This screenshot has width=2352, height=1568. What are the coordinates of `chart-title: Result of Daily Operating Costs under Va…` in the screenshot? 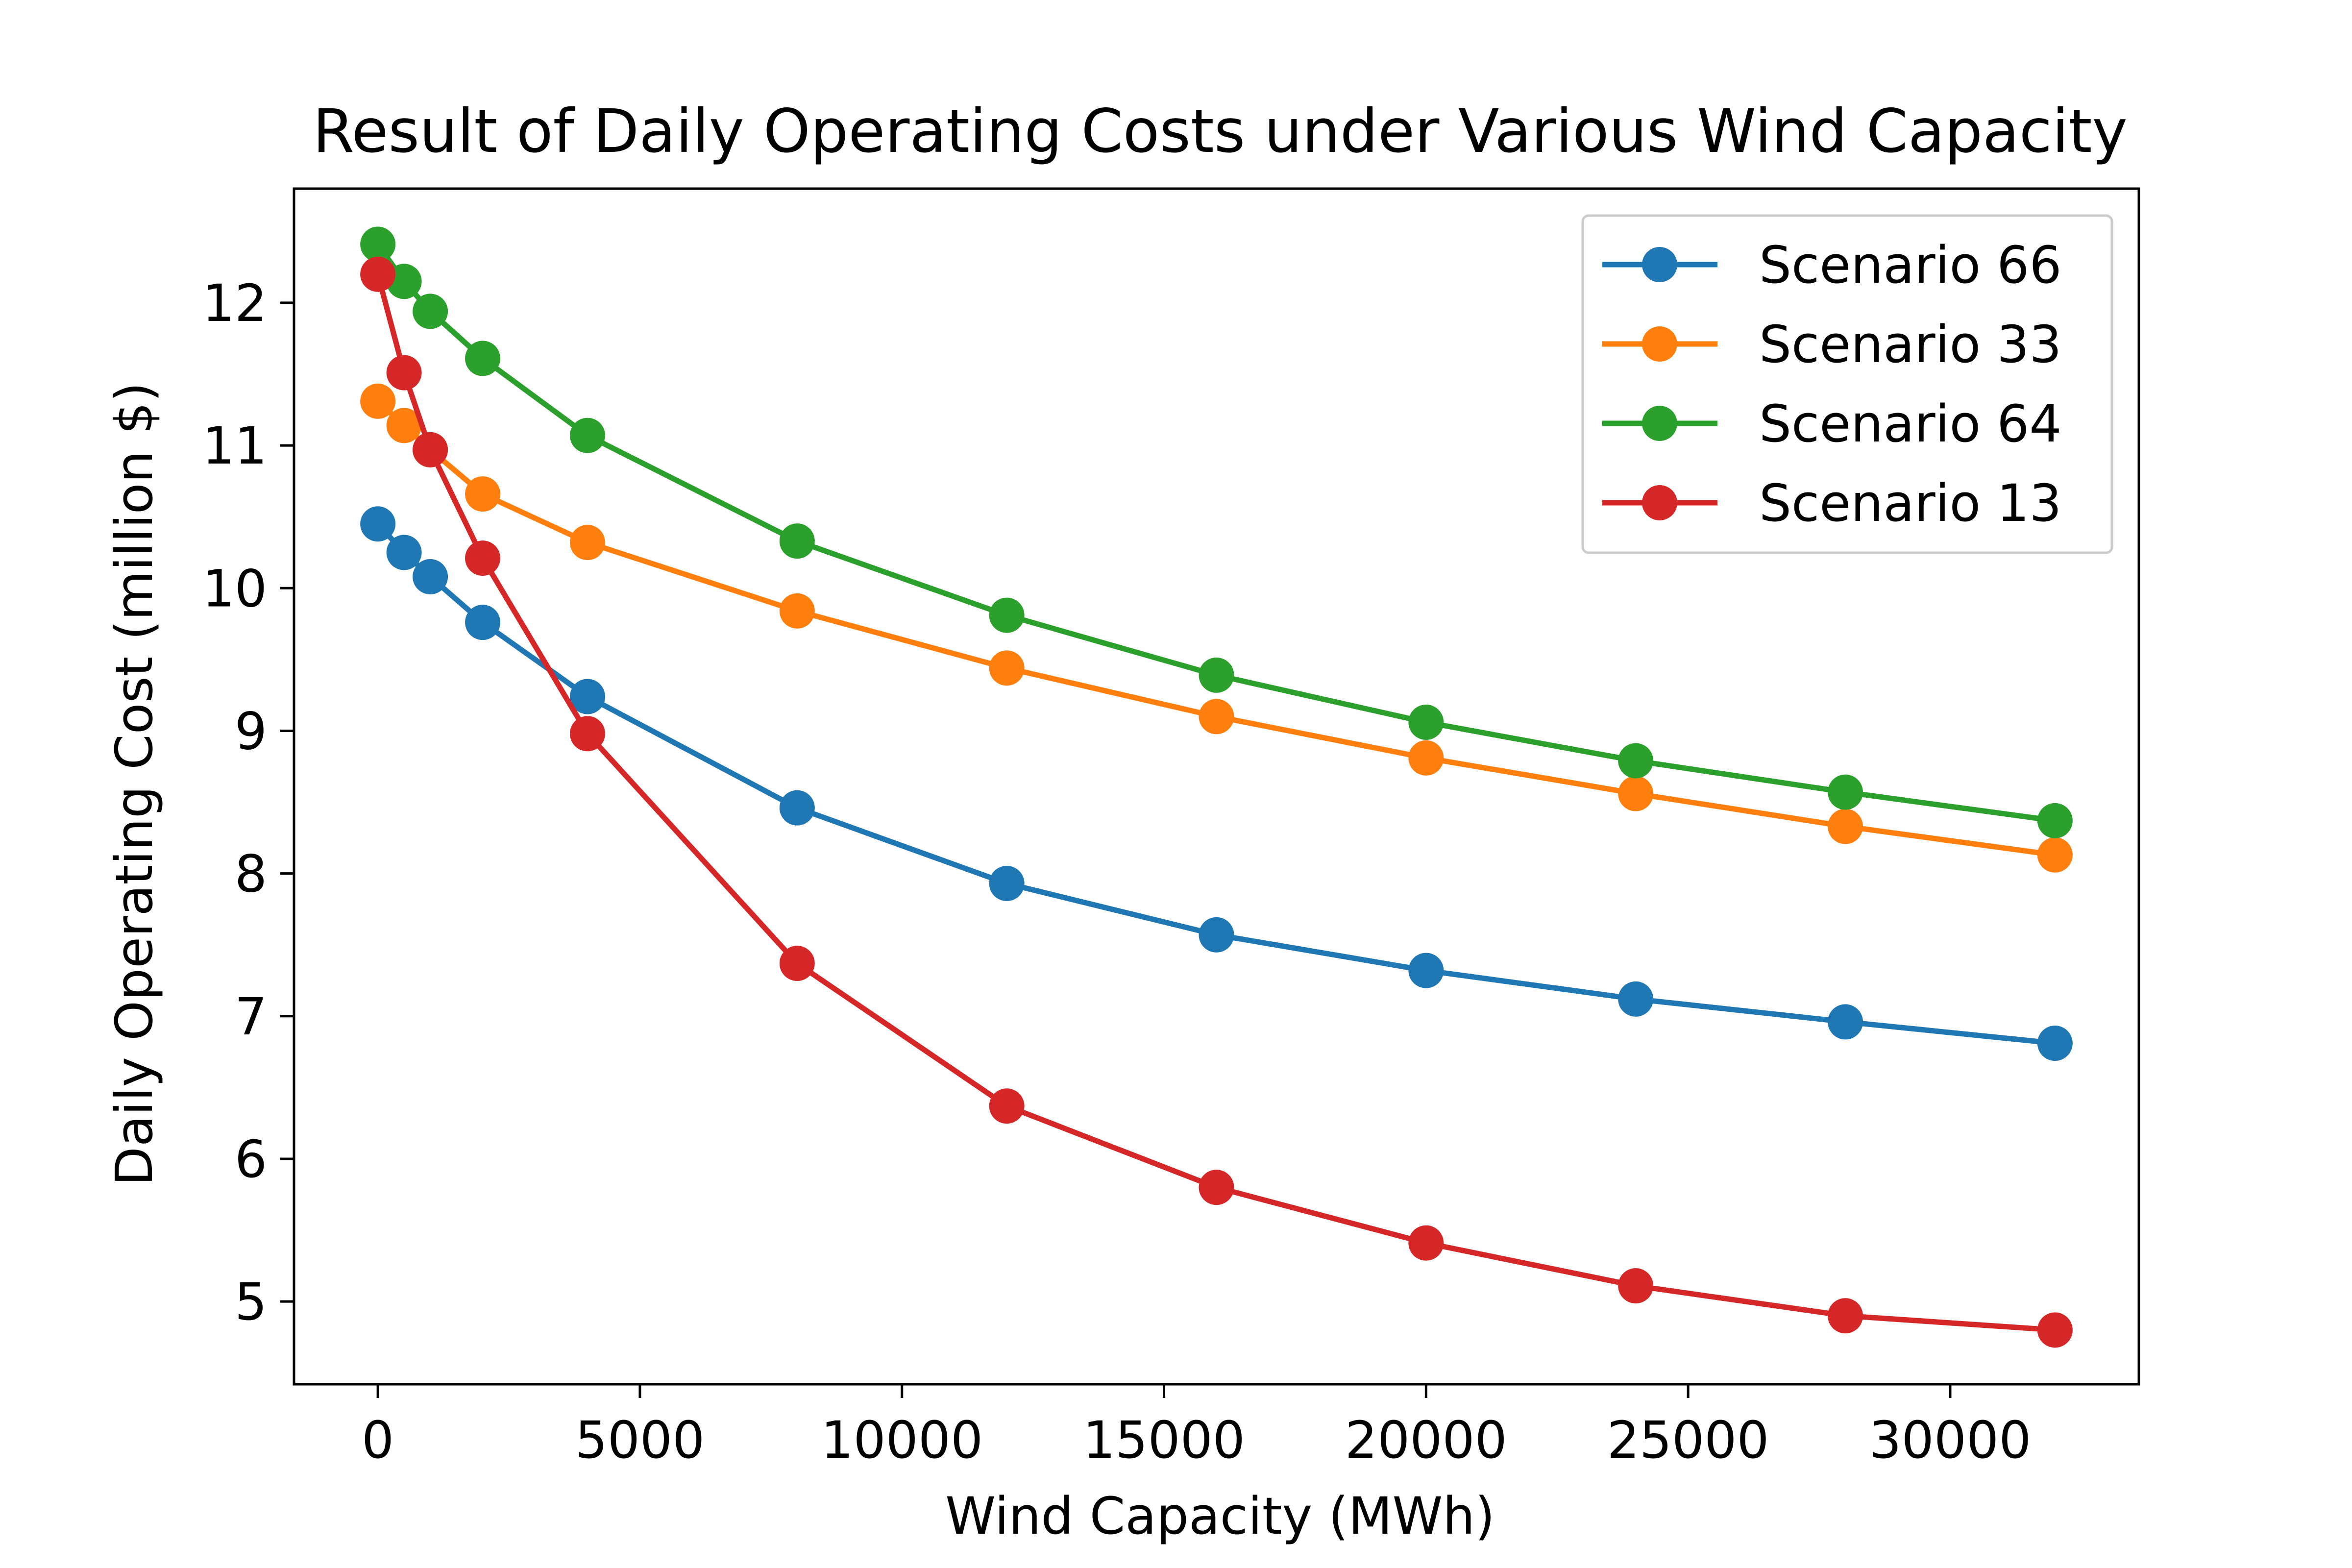 It's located at (1220, 131).